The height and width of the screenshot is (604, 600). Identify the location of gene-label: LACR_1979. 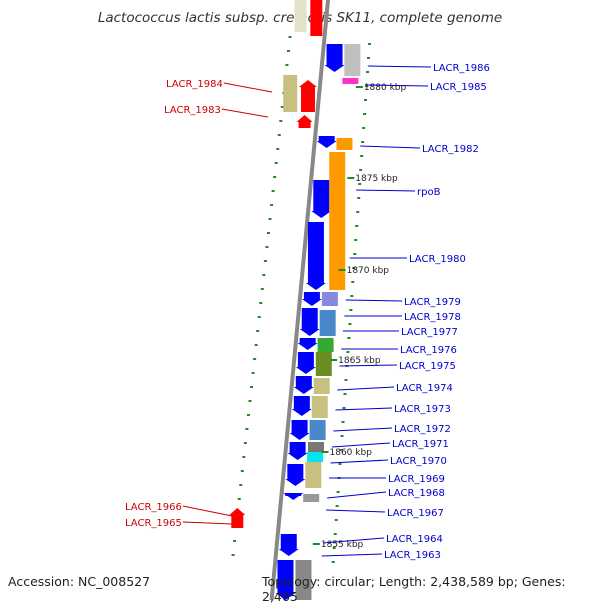
(432, 302).